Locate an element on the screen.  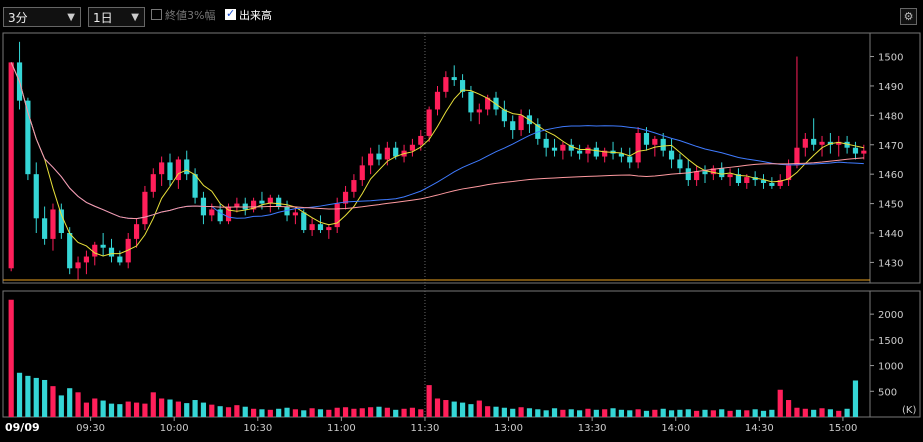
time-tick-label: 15:00 is located at coordinates (843, 428).